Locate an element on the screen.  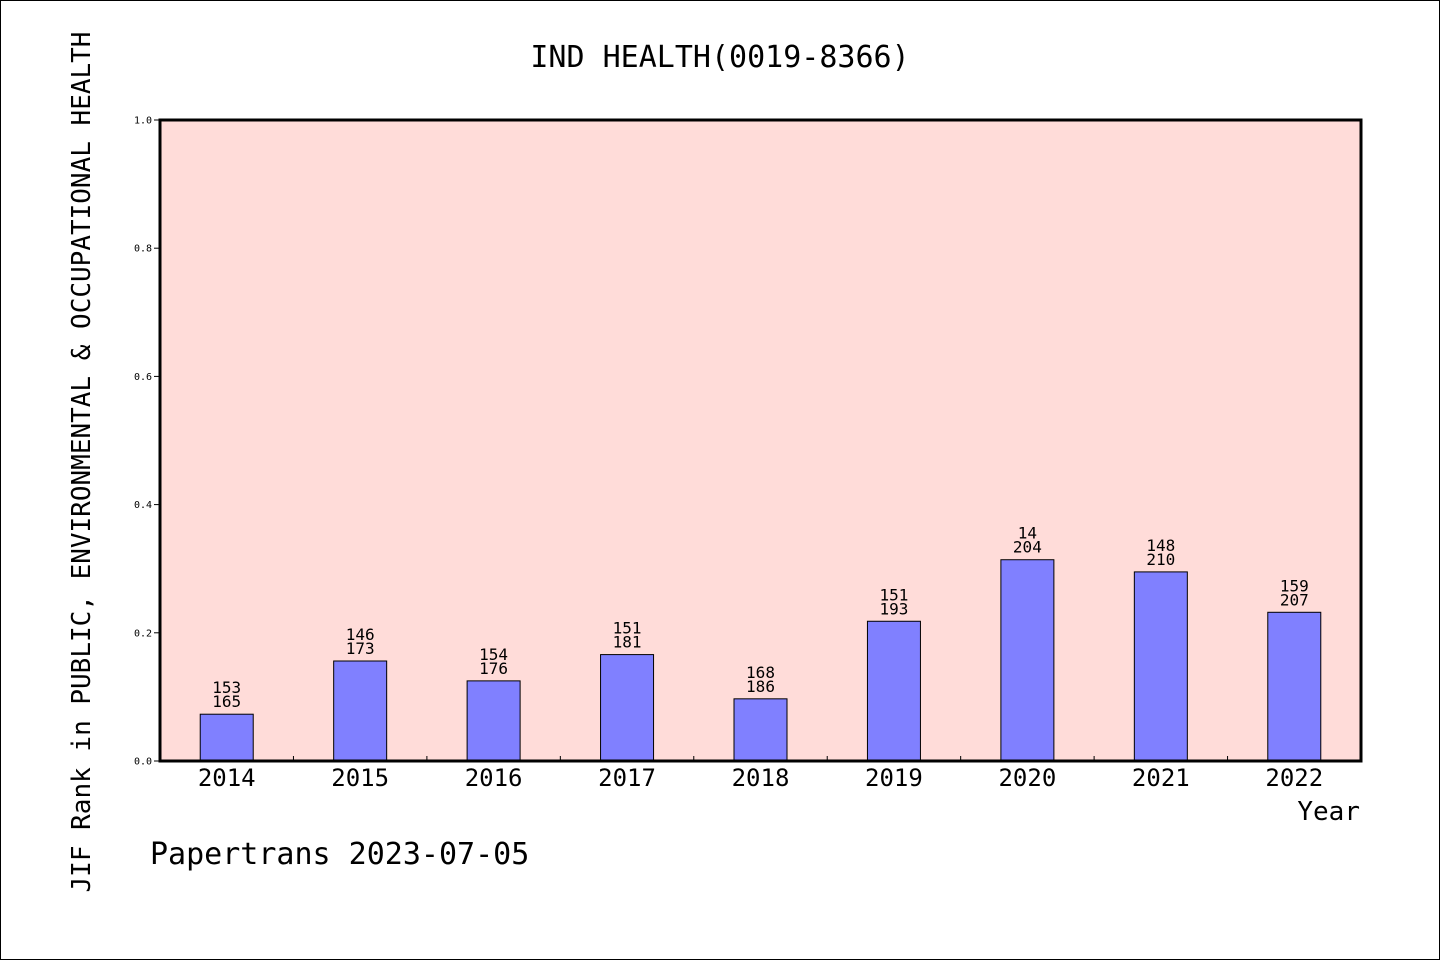
bar-rank-label: 146 is located at coordinates (360, 634).